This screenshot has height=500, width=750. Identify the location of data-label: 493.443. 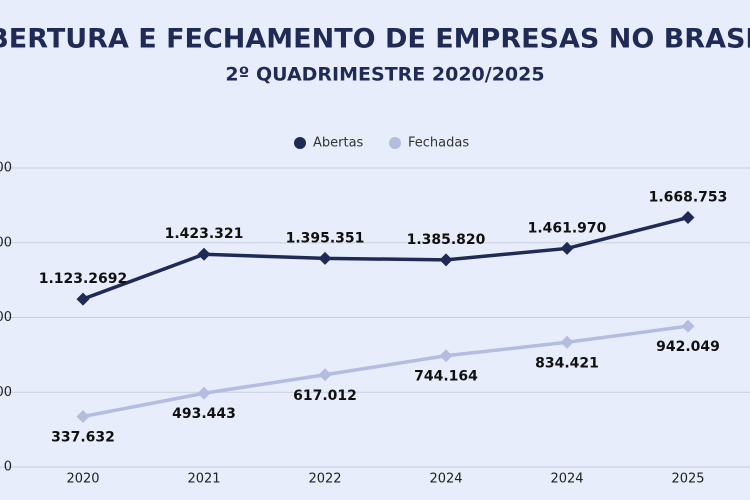
(204, 414).